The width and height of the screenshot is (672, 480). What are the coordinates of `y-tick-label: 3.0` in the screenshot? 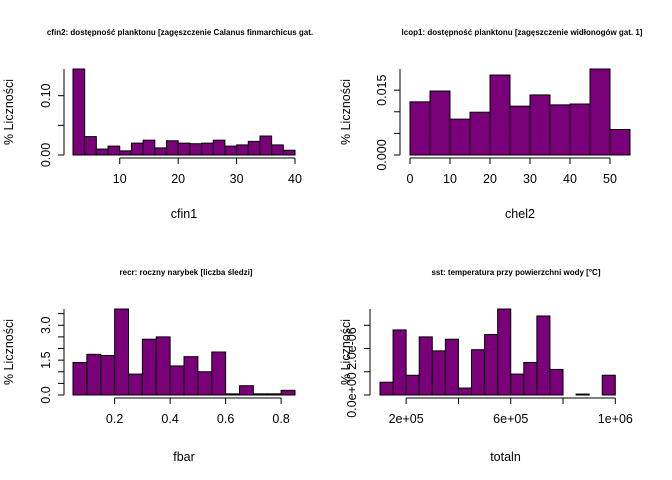 It's located at (46, 325).